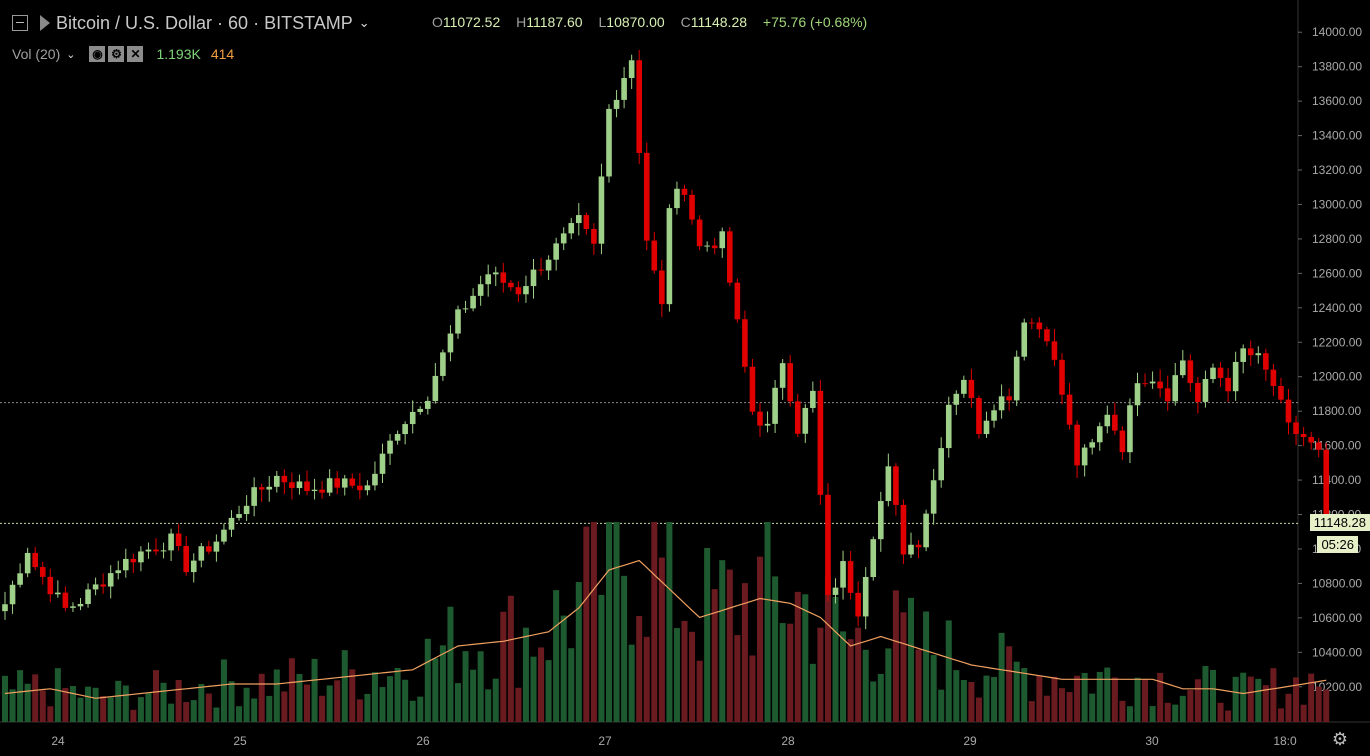 The height and width of the screenshot is (756, 1370). Describe the element at coordinates (815, 22) in the screenshot. I see `change-value: +75.76 (+0.68%)` at that location.